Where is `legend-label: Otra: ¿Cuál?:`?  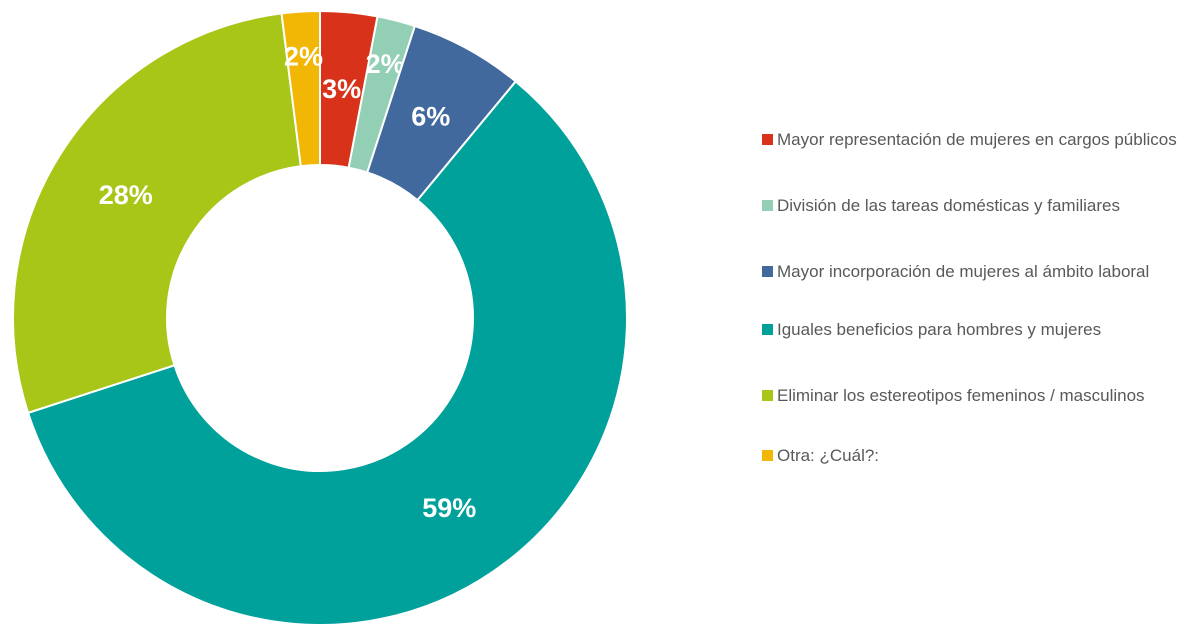 legend-label: Otra: ¿Cuál?: is located at coordinates (828, 455).